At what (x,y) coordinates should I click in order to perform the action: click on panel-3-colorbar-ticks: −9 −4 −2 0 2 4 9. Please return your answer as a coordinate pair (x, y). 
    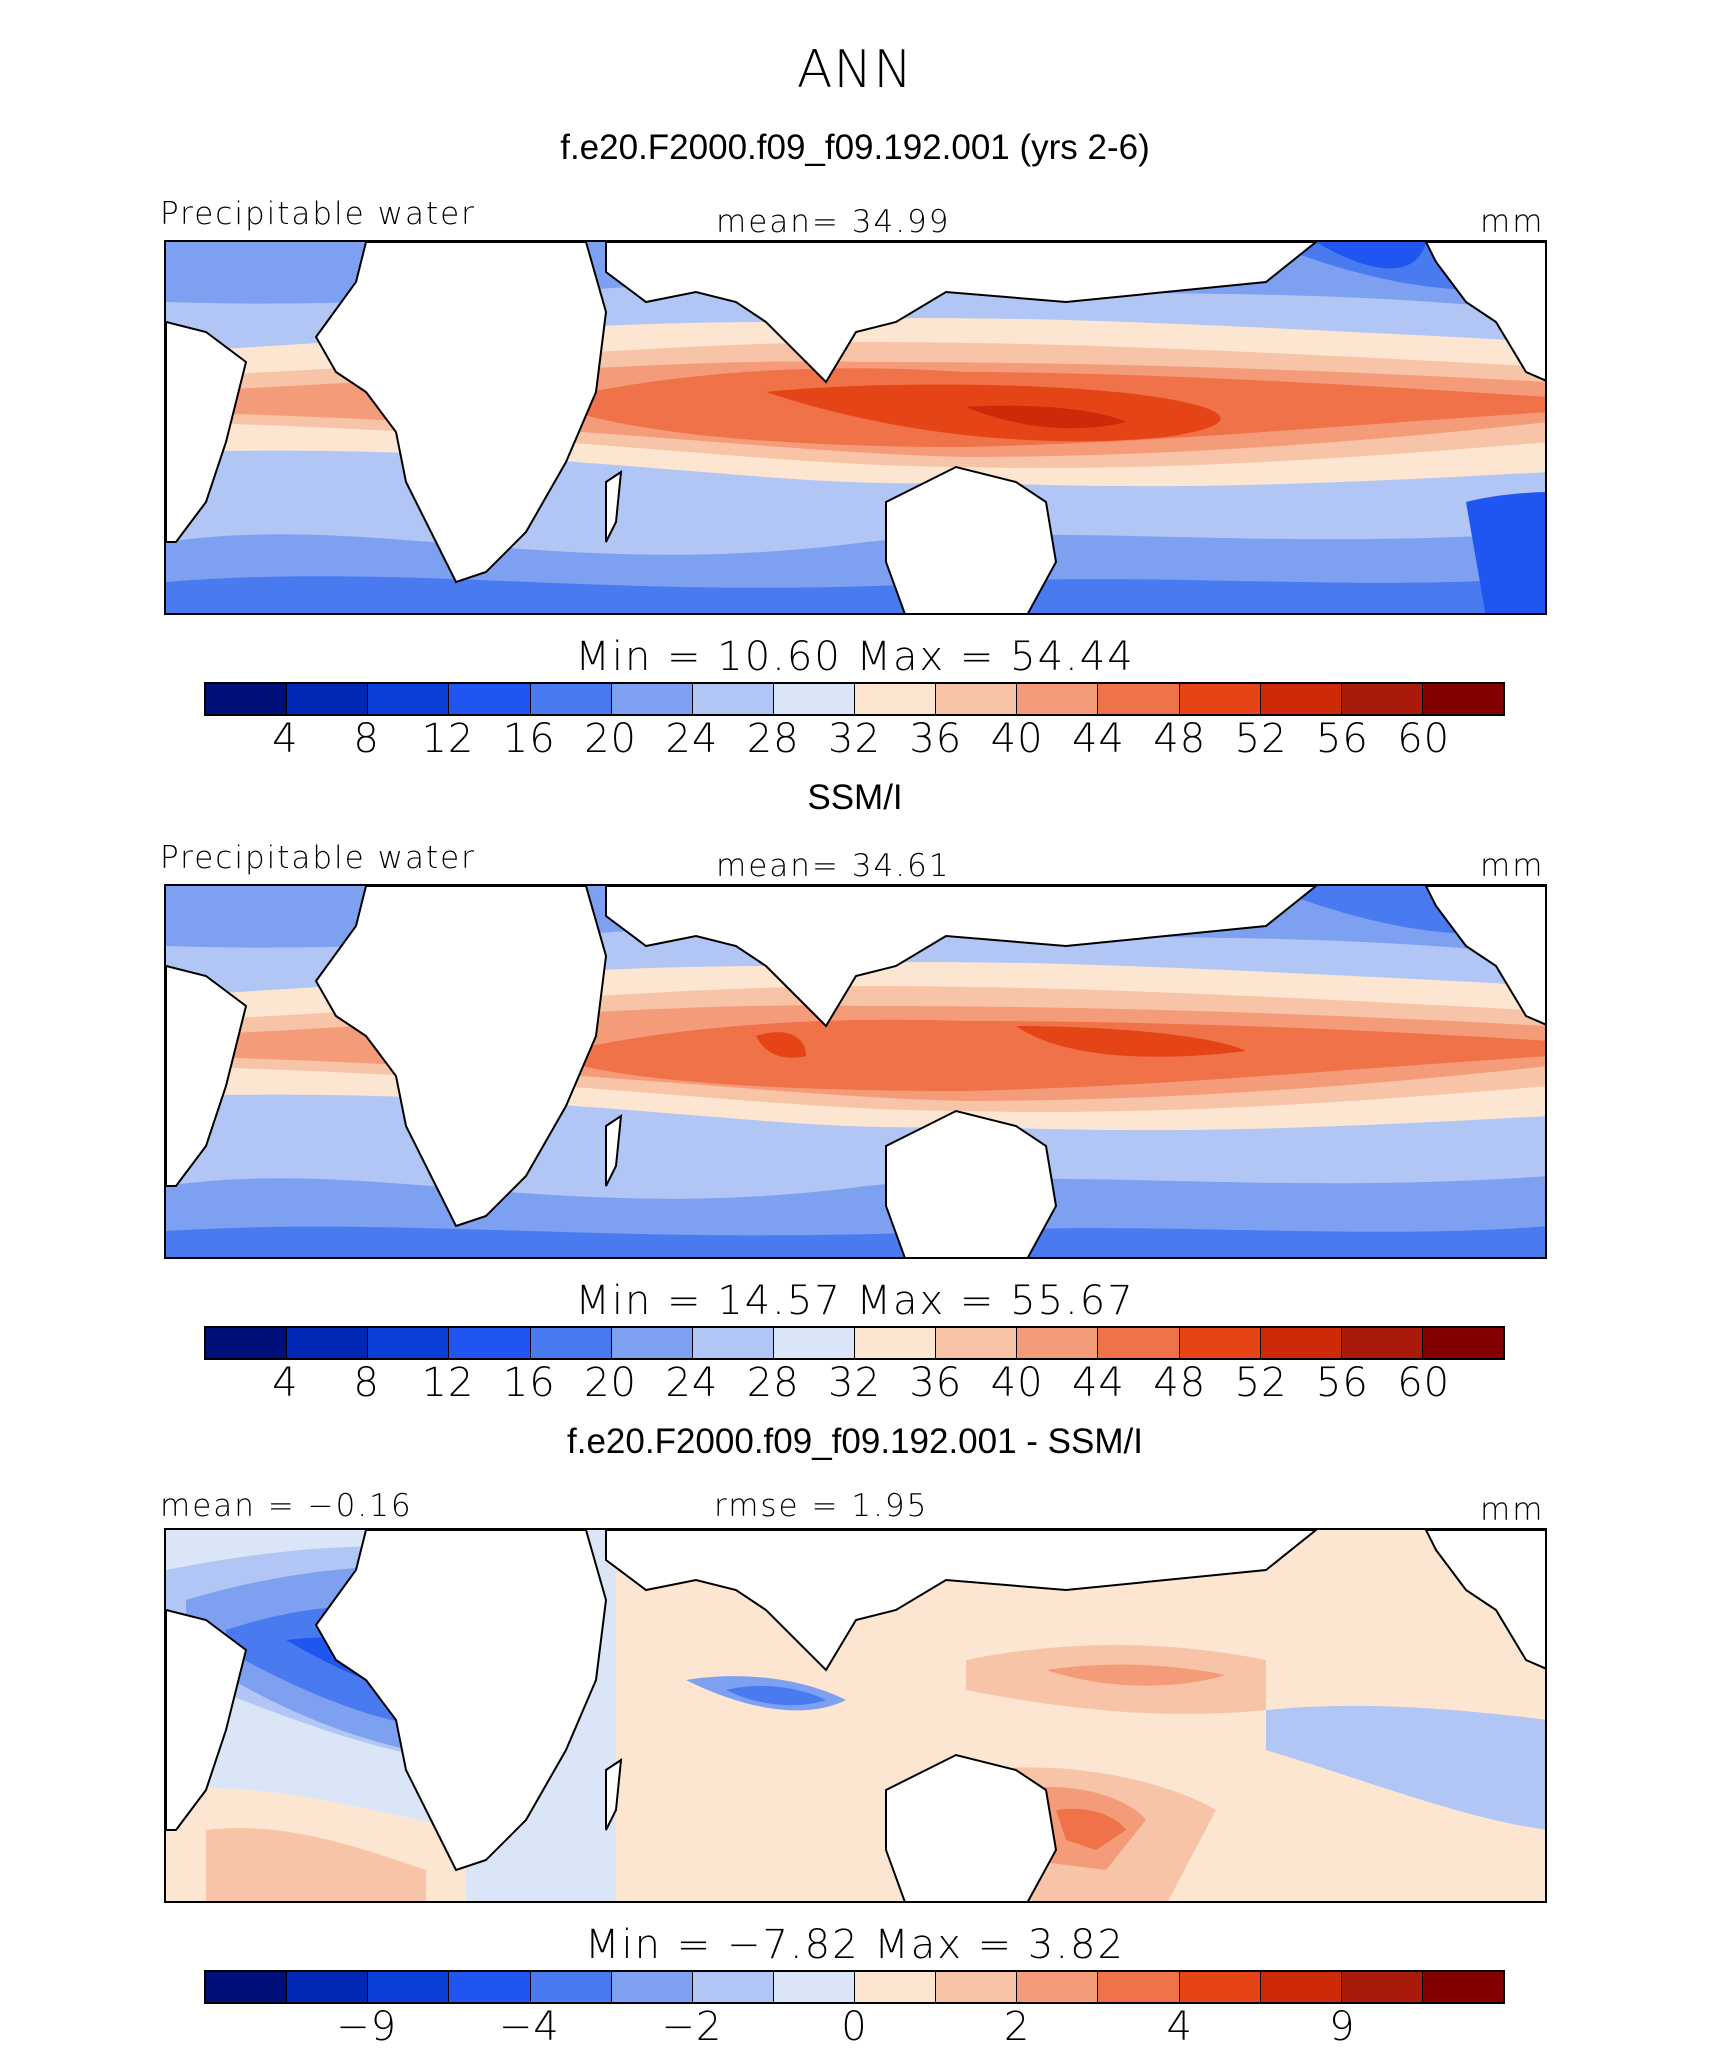
    Looking at the image, I should click on (854, 2027).